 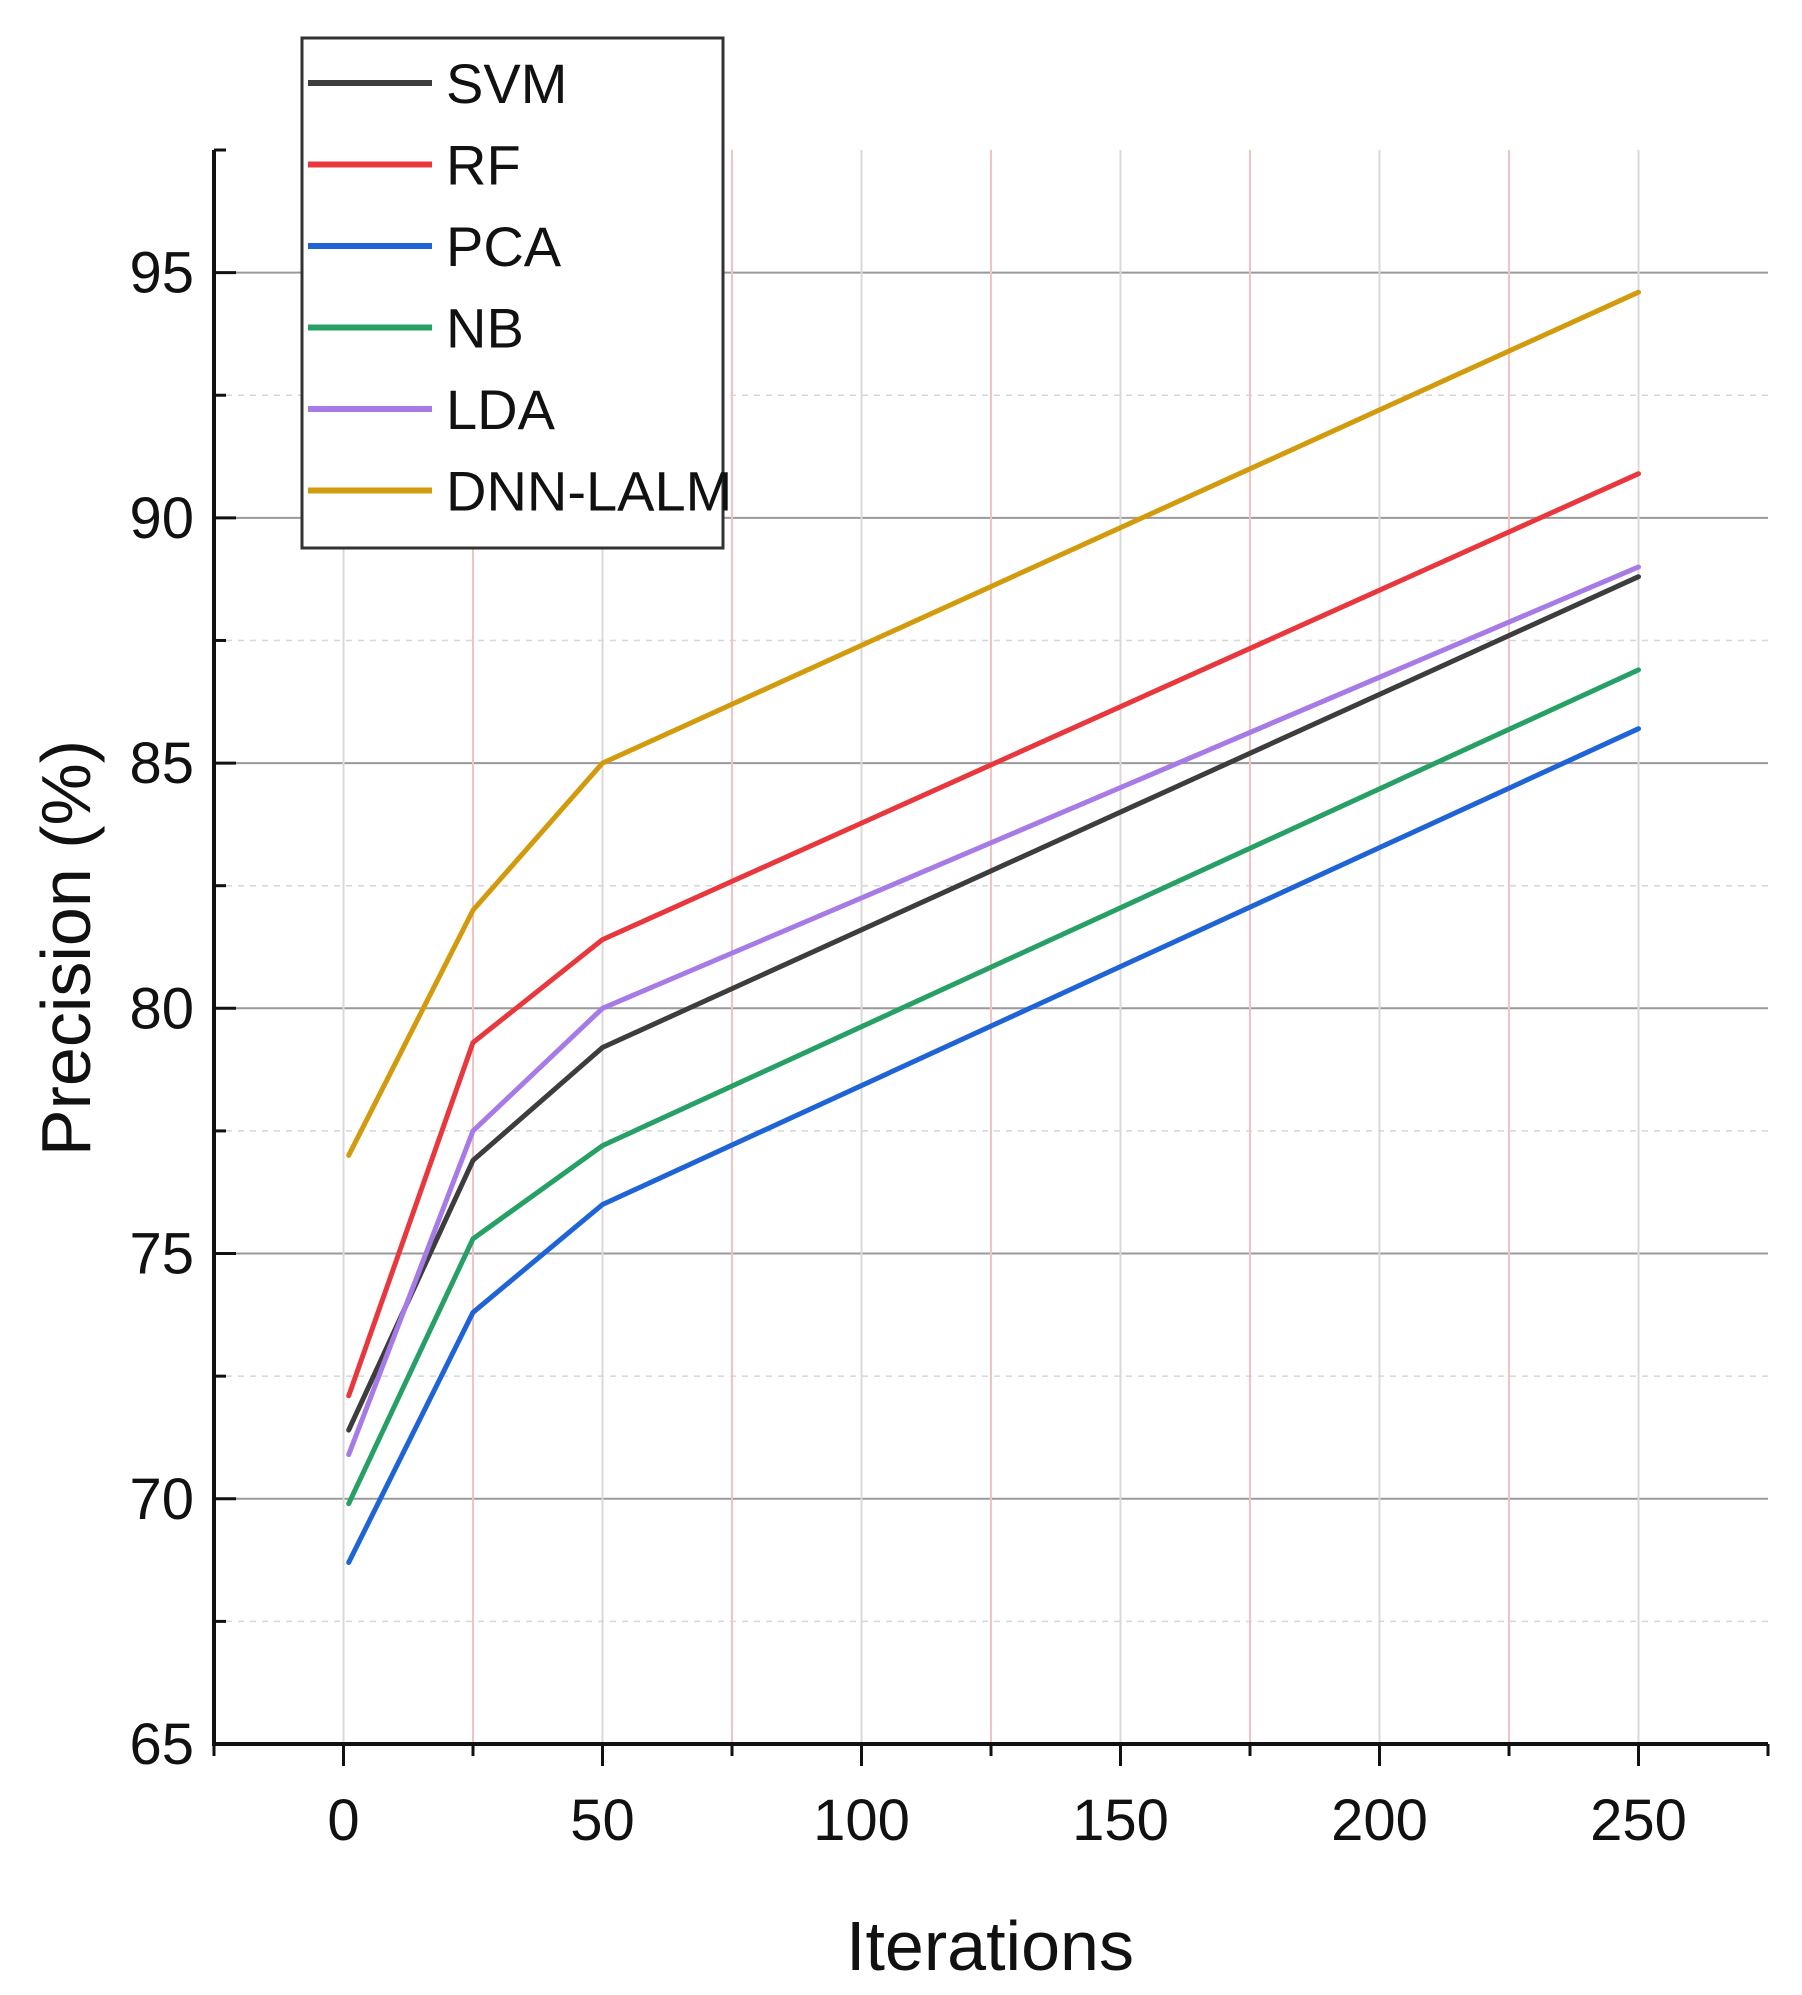 I want to click on x-tick-label: 150, so click(x=1120, y=1820).